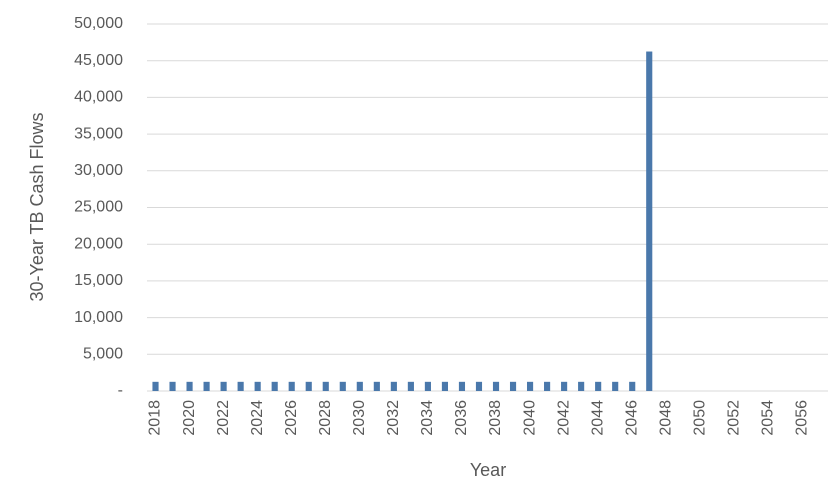 The image size is (839, 502). I want to click on y-tick-label: 25,000, so click(98, 207).